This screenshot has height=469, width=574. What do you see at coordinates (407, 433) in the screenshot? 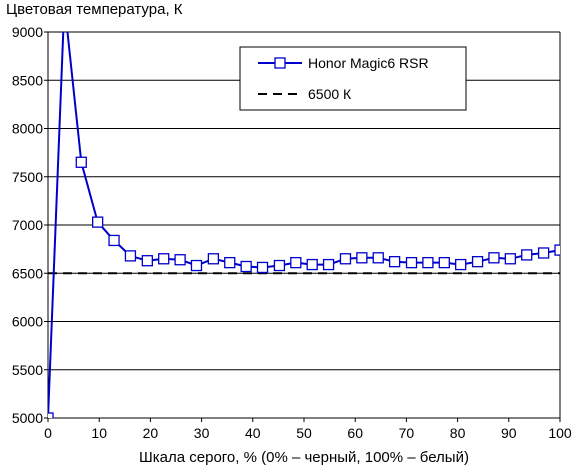
I see `x-tick-label: 70` at bounding box center [407, 433].